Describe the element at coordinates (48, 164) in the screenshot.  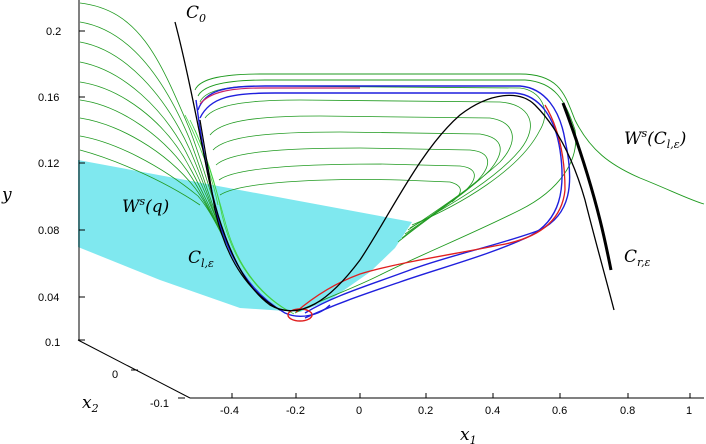
I see `y-tick-2: 0.12` at that location.